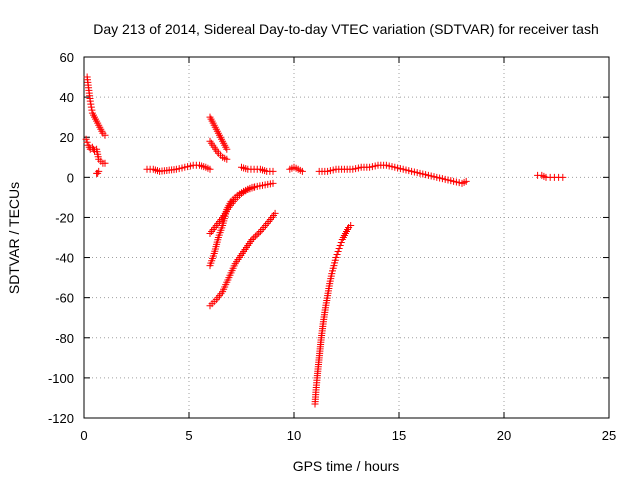 The image size is (640, 480). What do you see at coordinates (14, 238) in the screenshot?
I see `y-axis-label: SDTVAR / TECUs` at bounding box center [14, 238].